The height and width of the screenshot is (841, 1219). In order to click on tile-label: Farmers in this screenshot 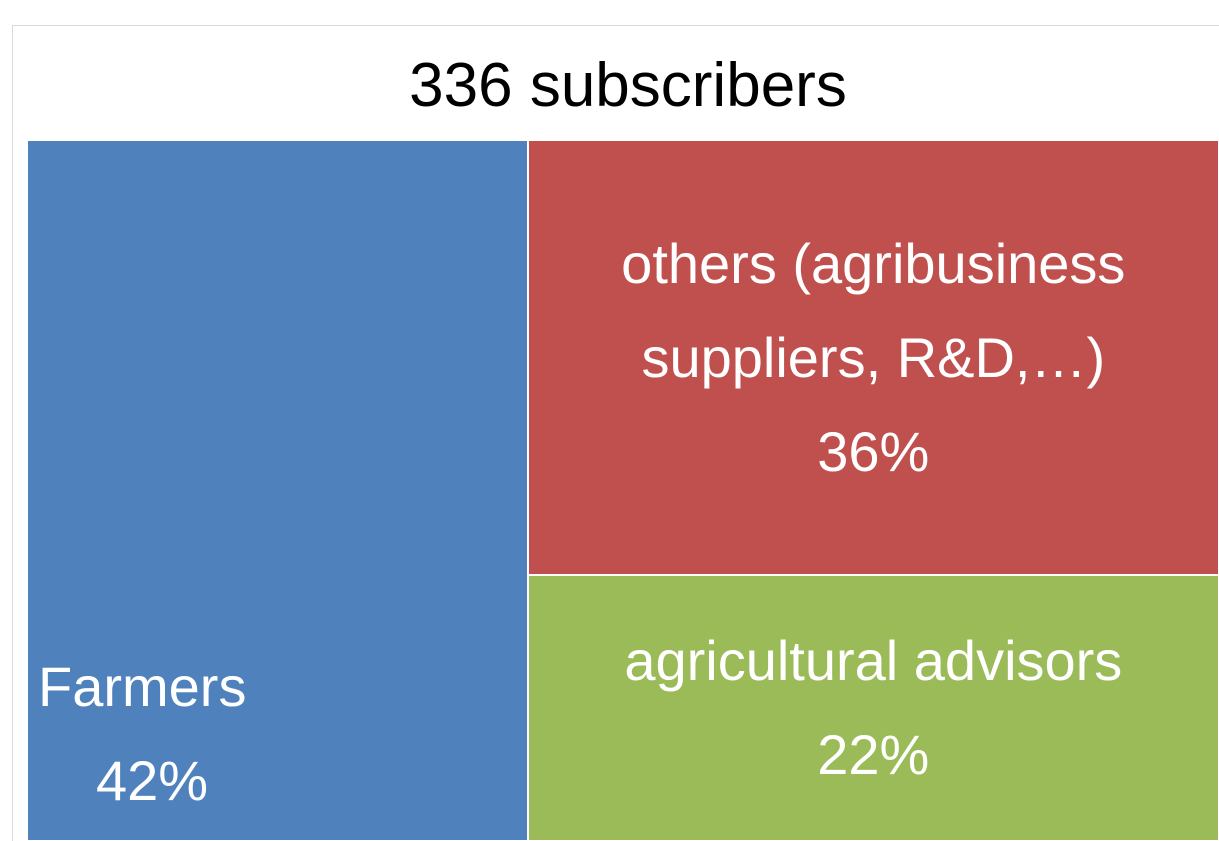, I will do `click(142, 686)`.